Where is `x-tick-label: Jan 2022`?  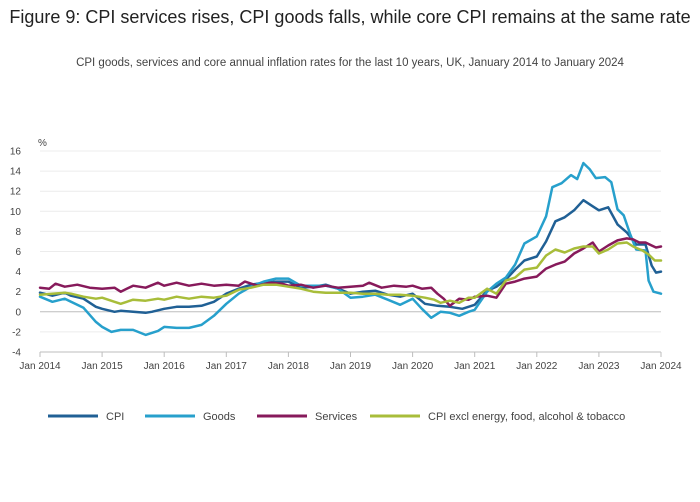 x-tick-label: Jan 2022 is located at coordinates (537, 366).